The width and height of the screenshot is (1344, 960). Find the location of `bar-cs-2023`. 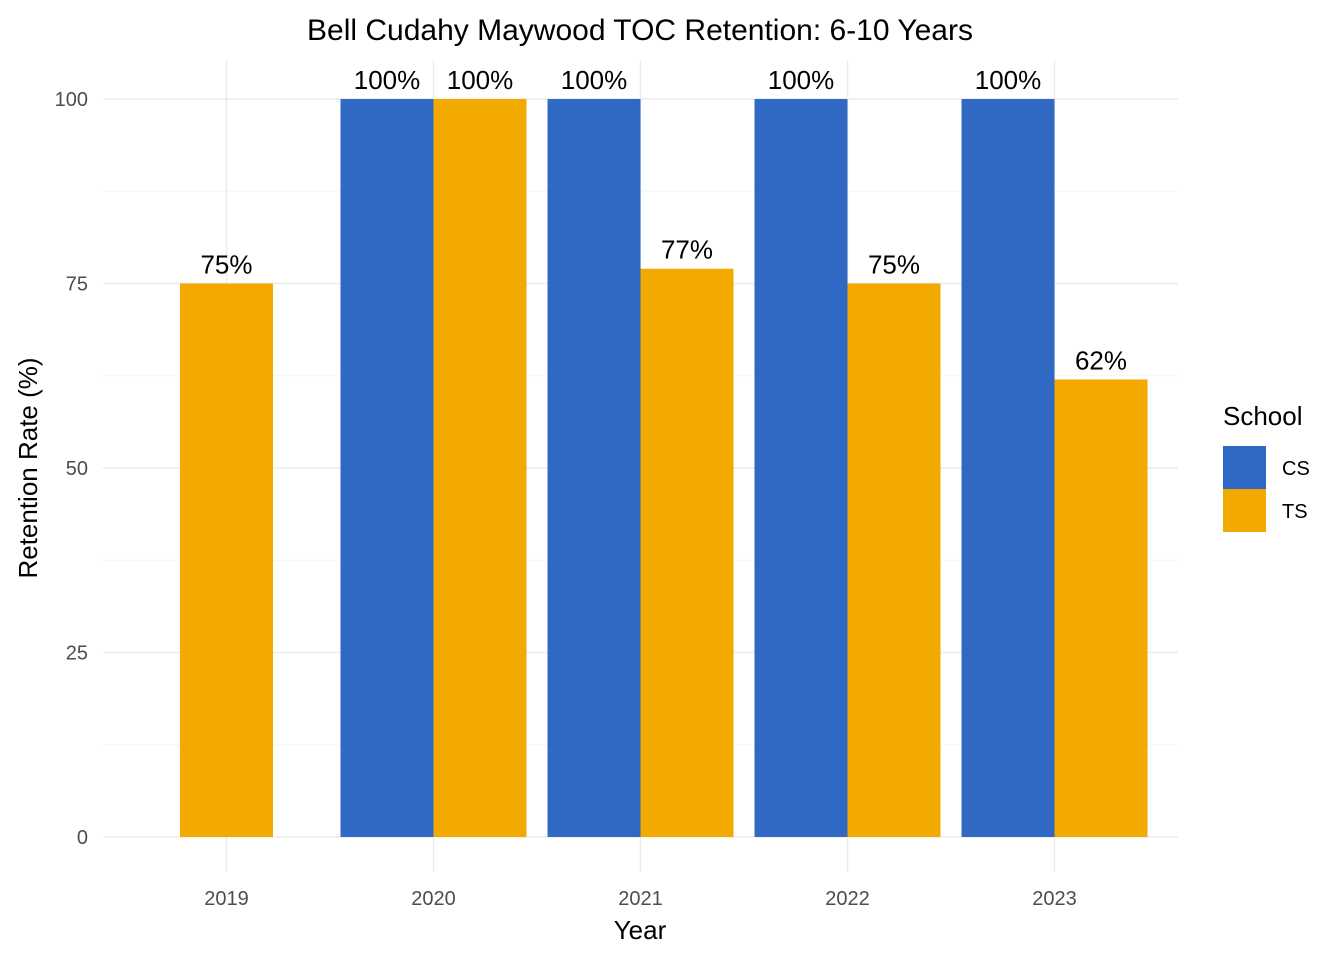

bar-cs-2023 is located at coordinates (1008, 468).